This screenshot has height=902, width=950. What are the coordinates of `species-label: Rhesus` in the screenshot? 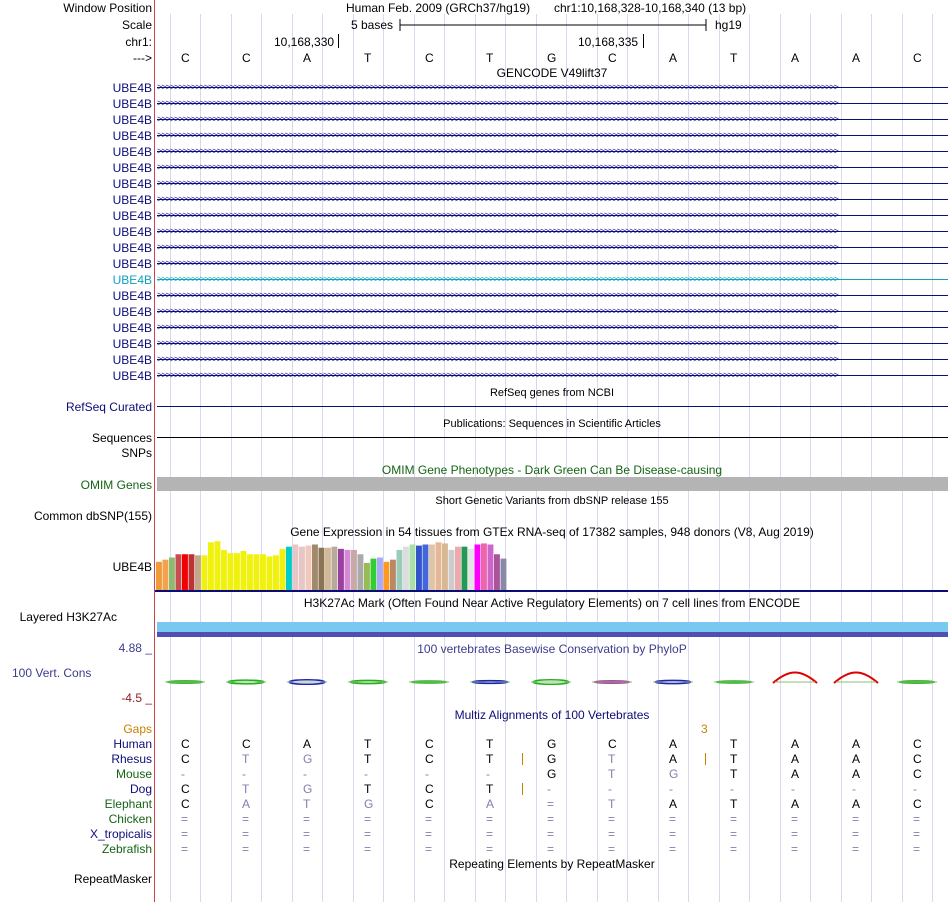 It's located at (131, 759).